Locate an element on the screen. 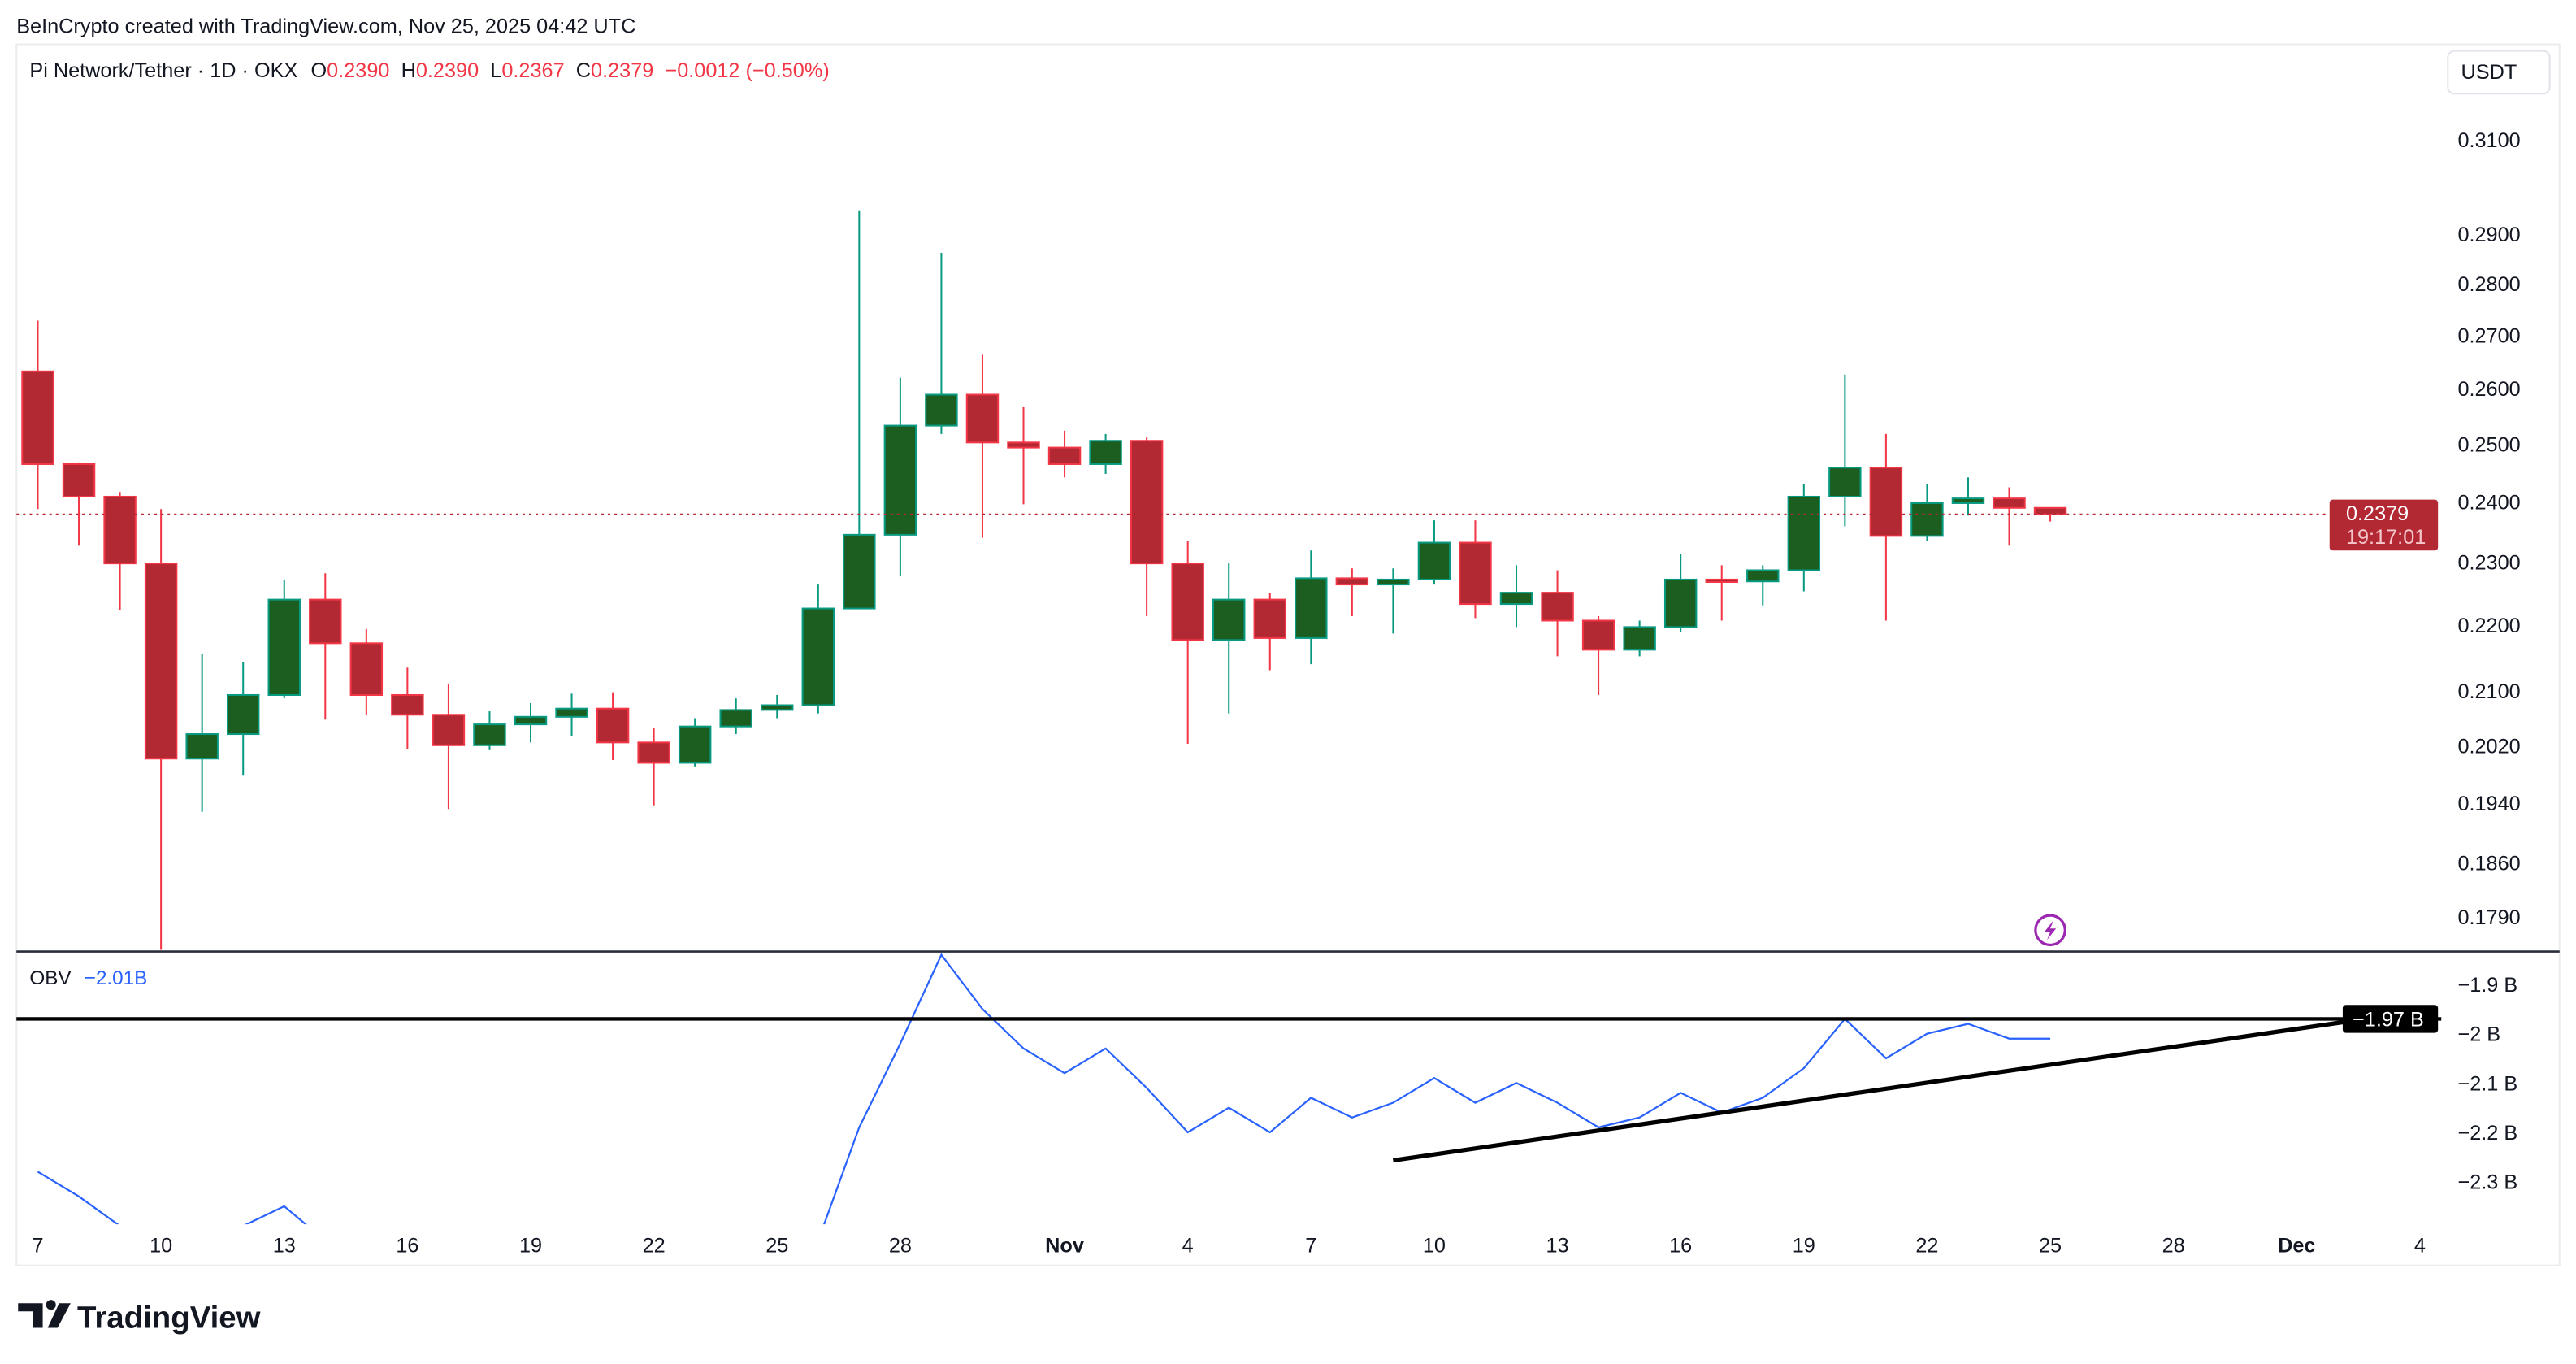  obv-name: OBV is located at coordinates (50, 978).